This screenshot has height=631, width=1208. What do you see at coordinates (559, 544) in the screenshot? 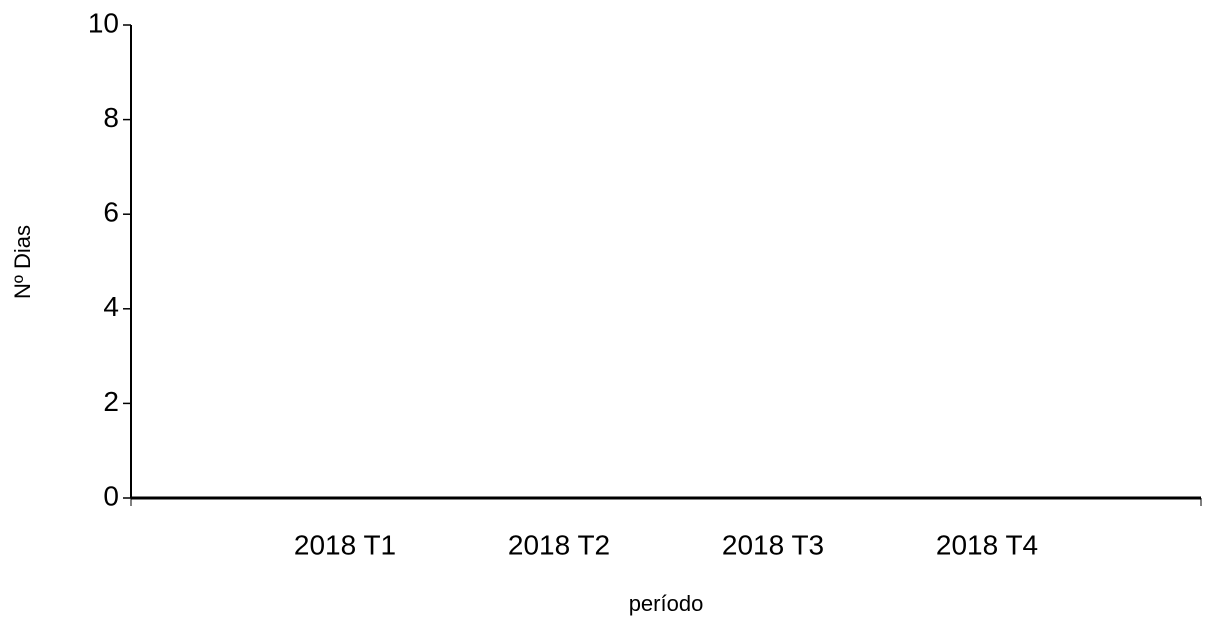
I see `x-tick-label: 2018 T2` at bounding box center [559, 544].